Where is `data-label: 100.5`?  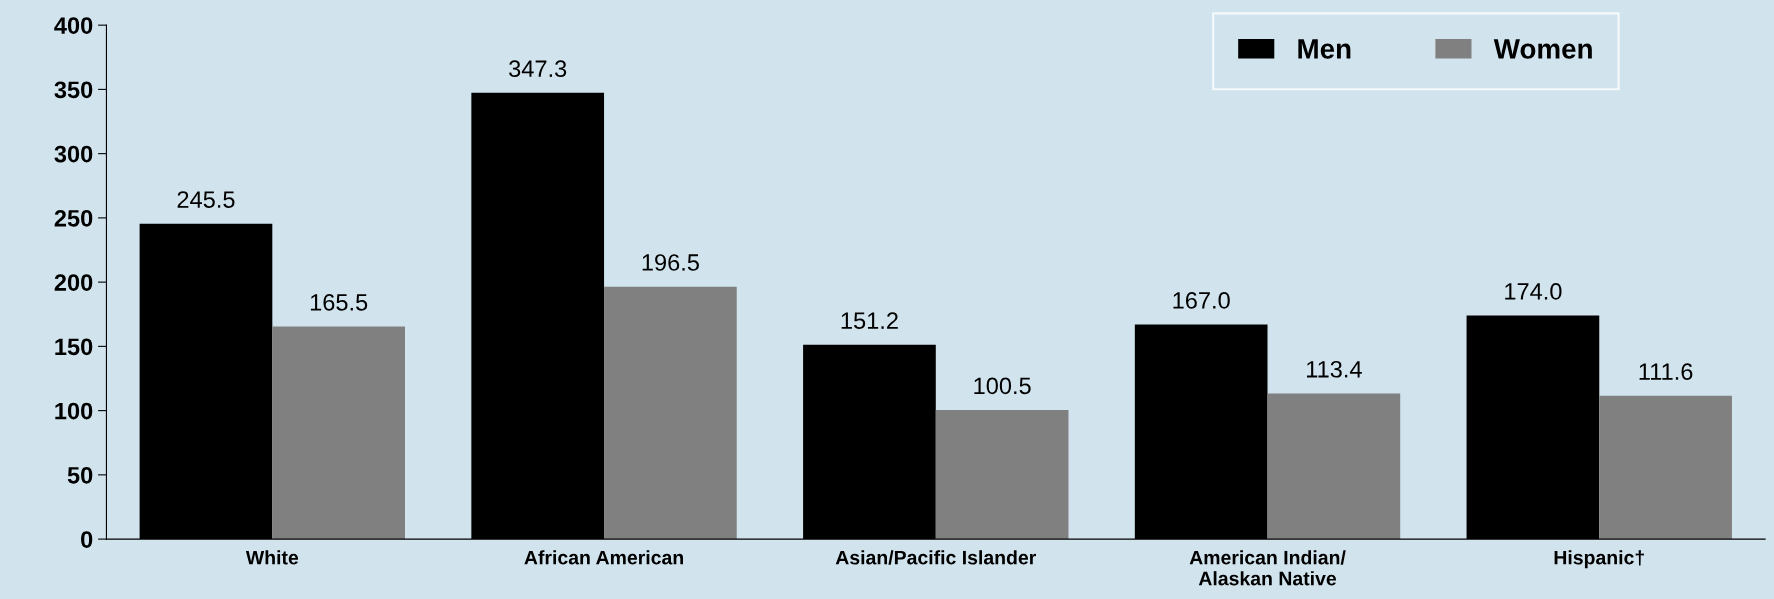
data-label: 100.5 is located at coordinates (1002, 386).